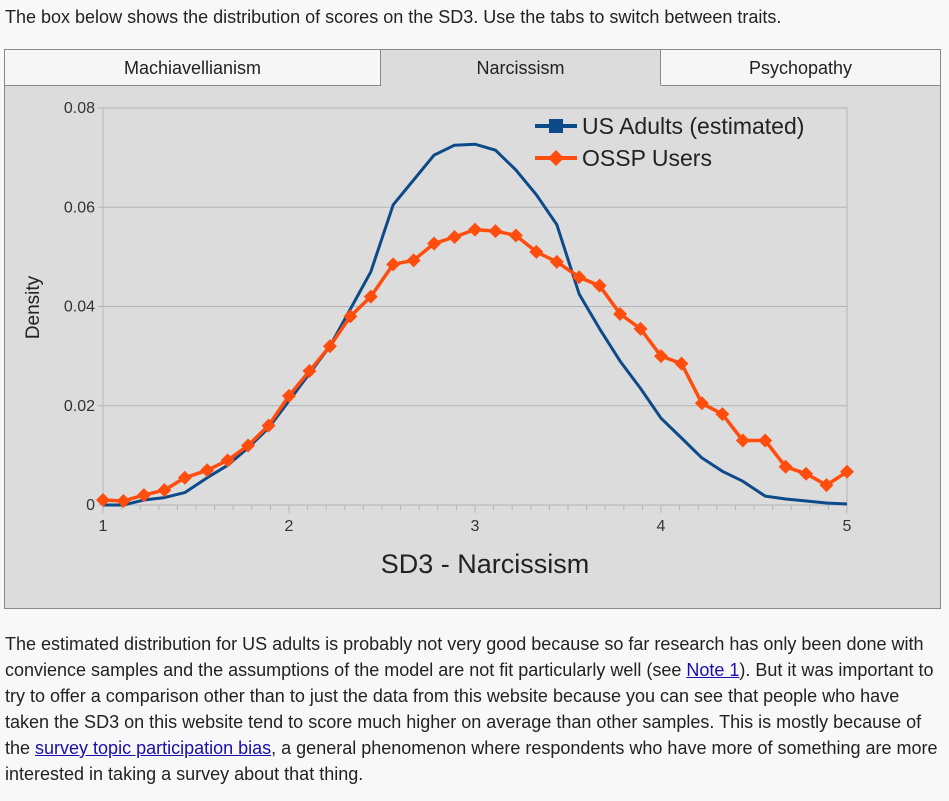  What do you see at coordinates (800, 68) in the screenshot?
I see `tab-psychopathy: Psychopathy` at bounding box center [800, 68].